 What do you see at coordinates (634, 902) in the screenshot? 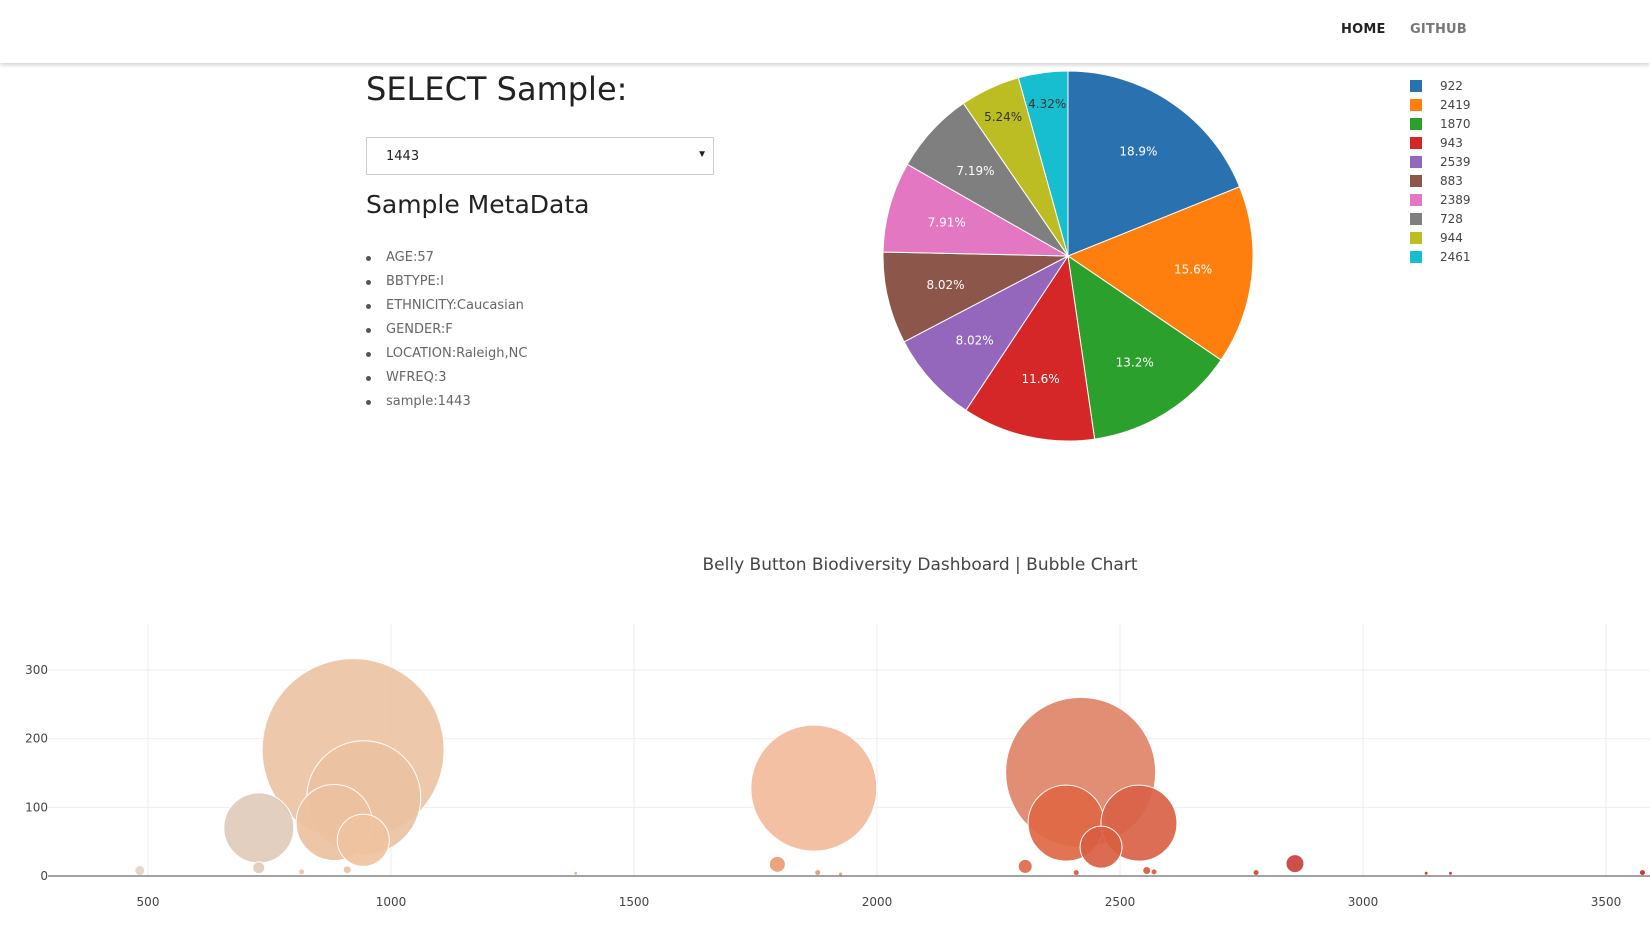
I see `x-tick-label: 1500` at bounding box center [634, 902].